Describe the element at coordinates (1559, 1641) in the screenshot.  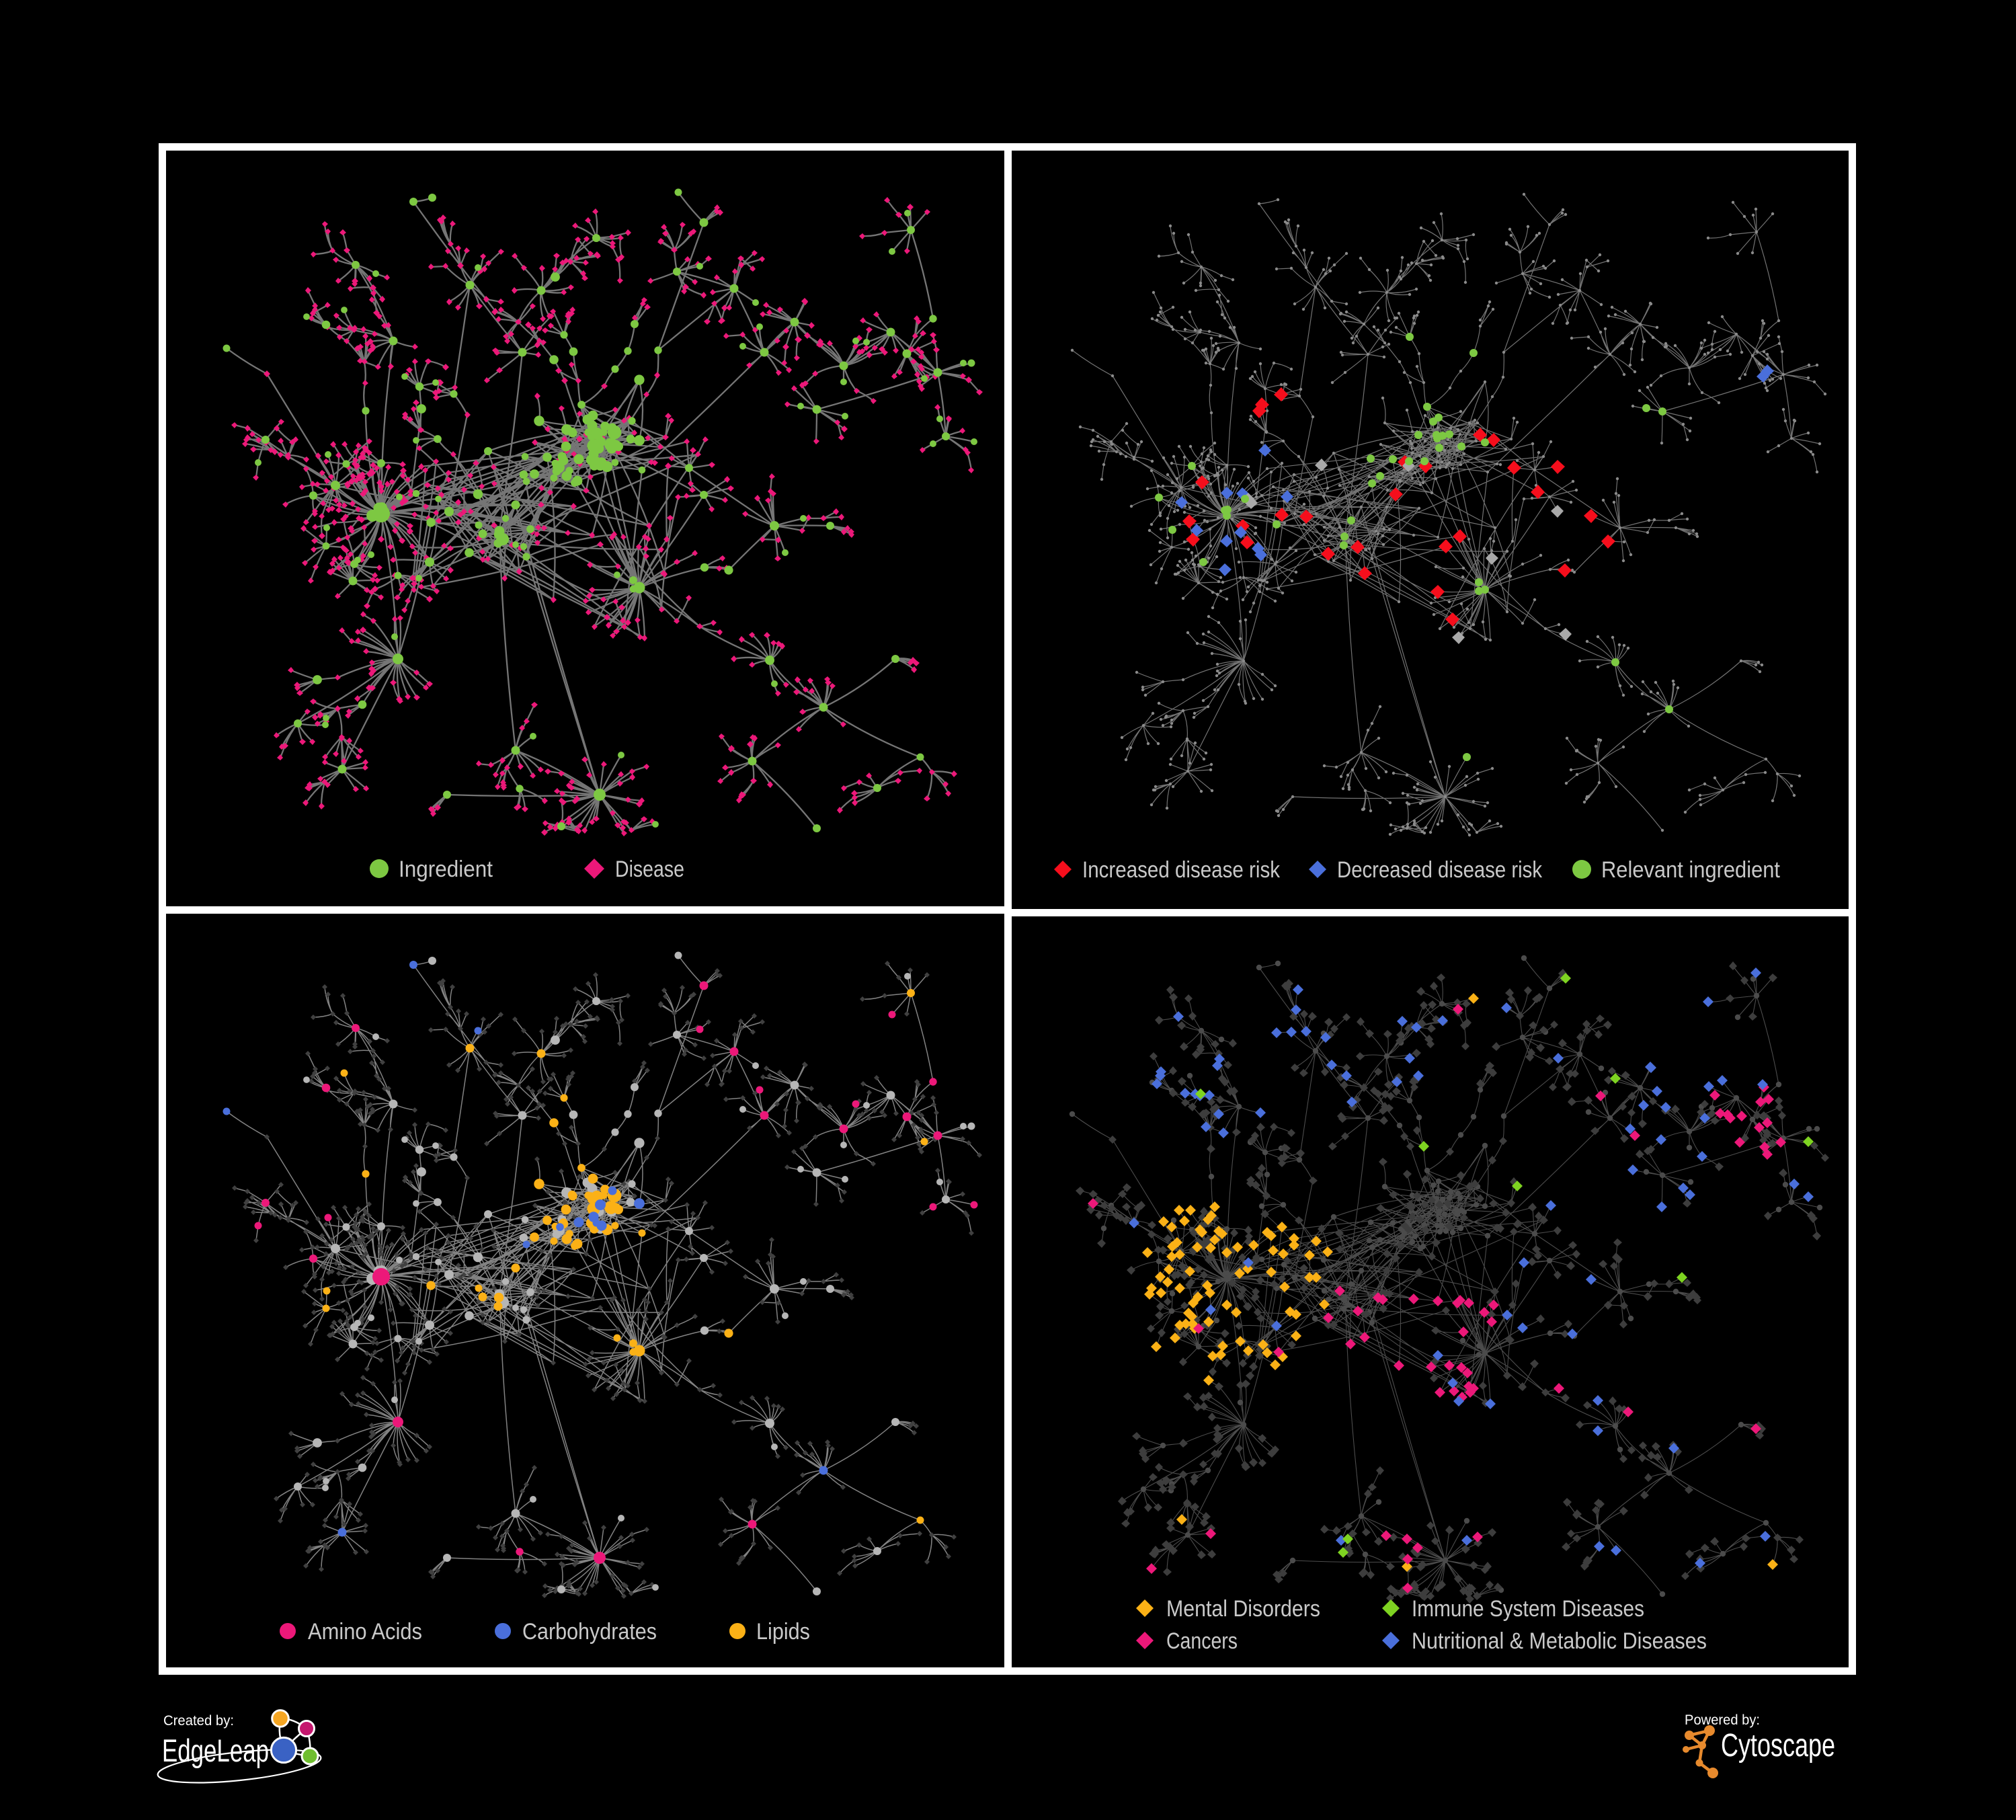
I see `svg-text:Nutritional & Metabolic Diseas: Nutritional & Metabolic Diseases` at that location.